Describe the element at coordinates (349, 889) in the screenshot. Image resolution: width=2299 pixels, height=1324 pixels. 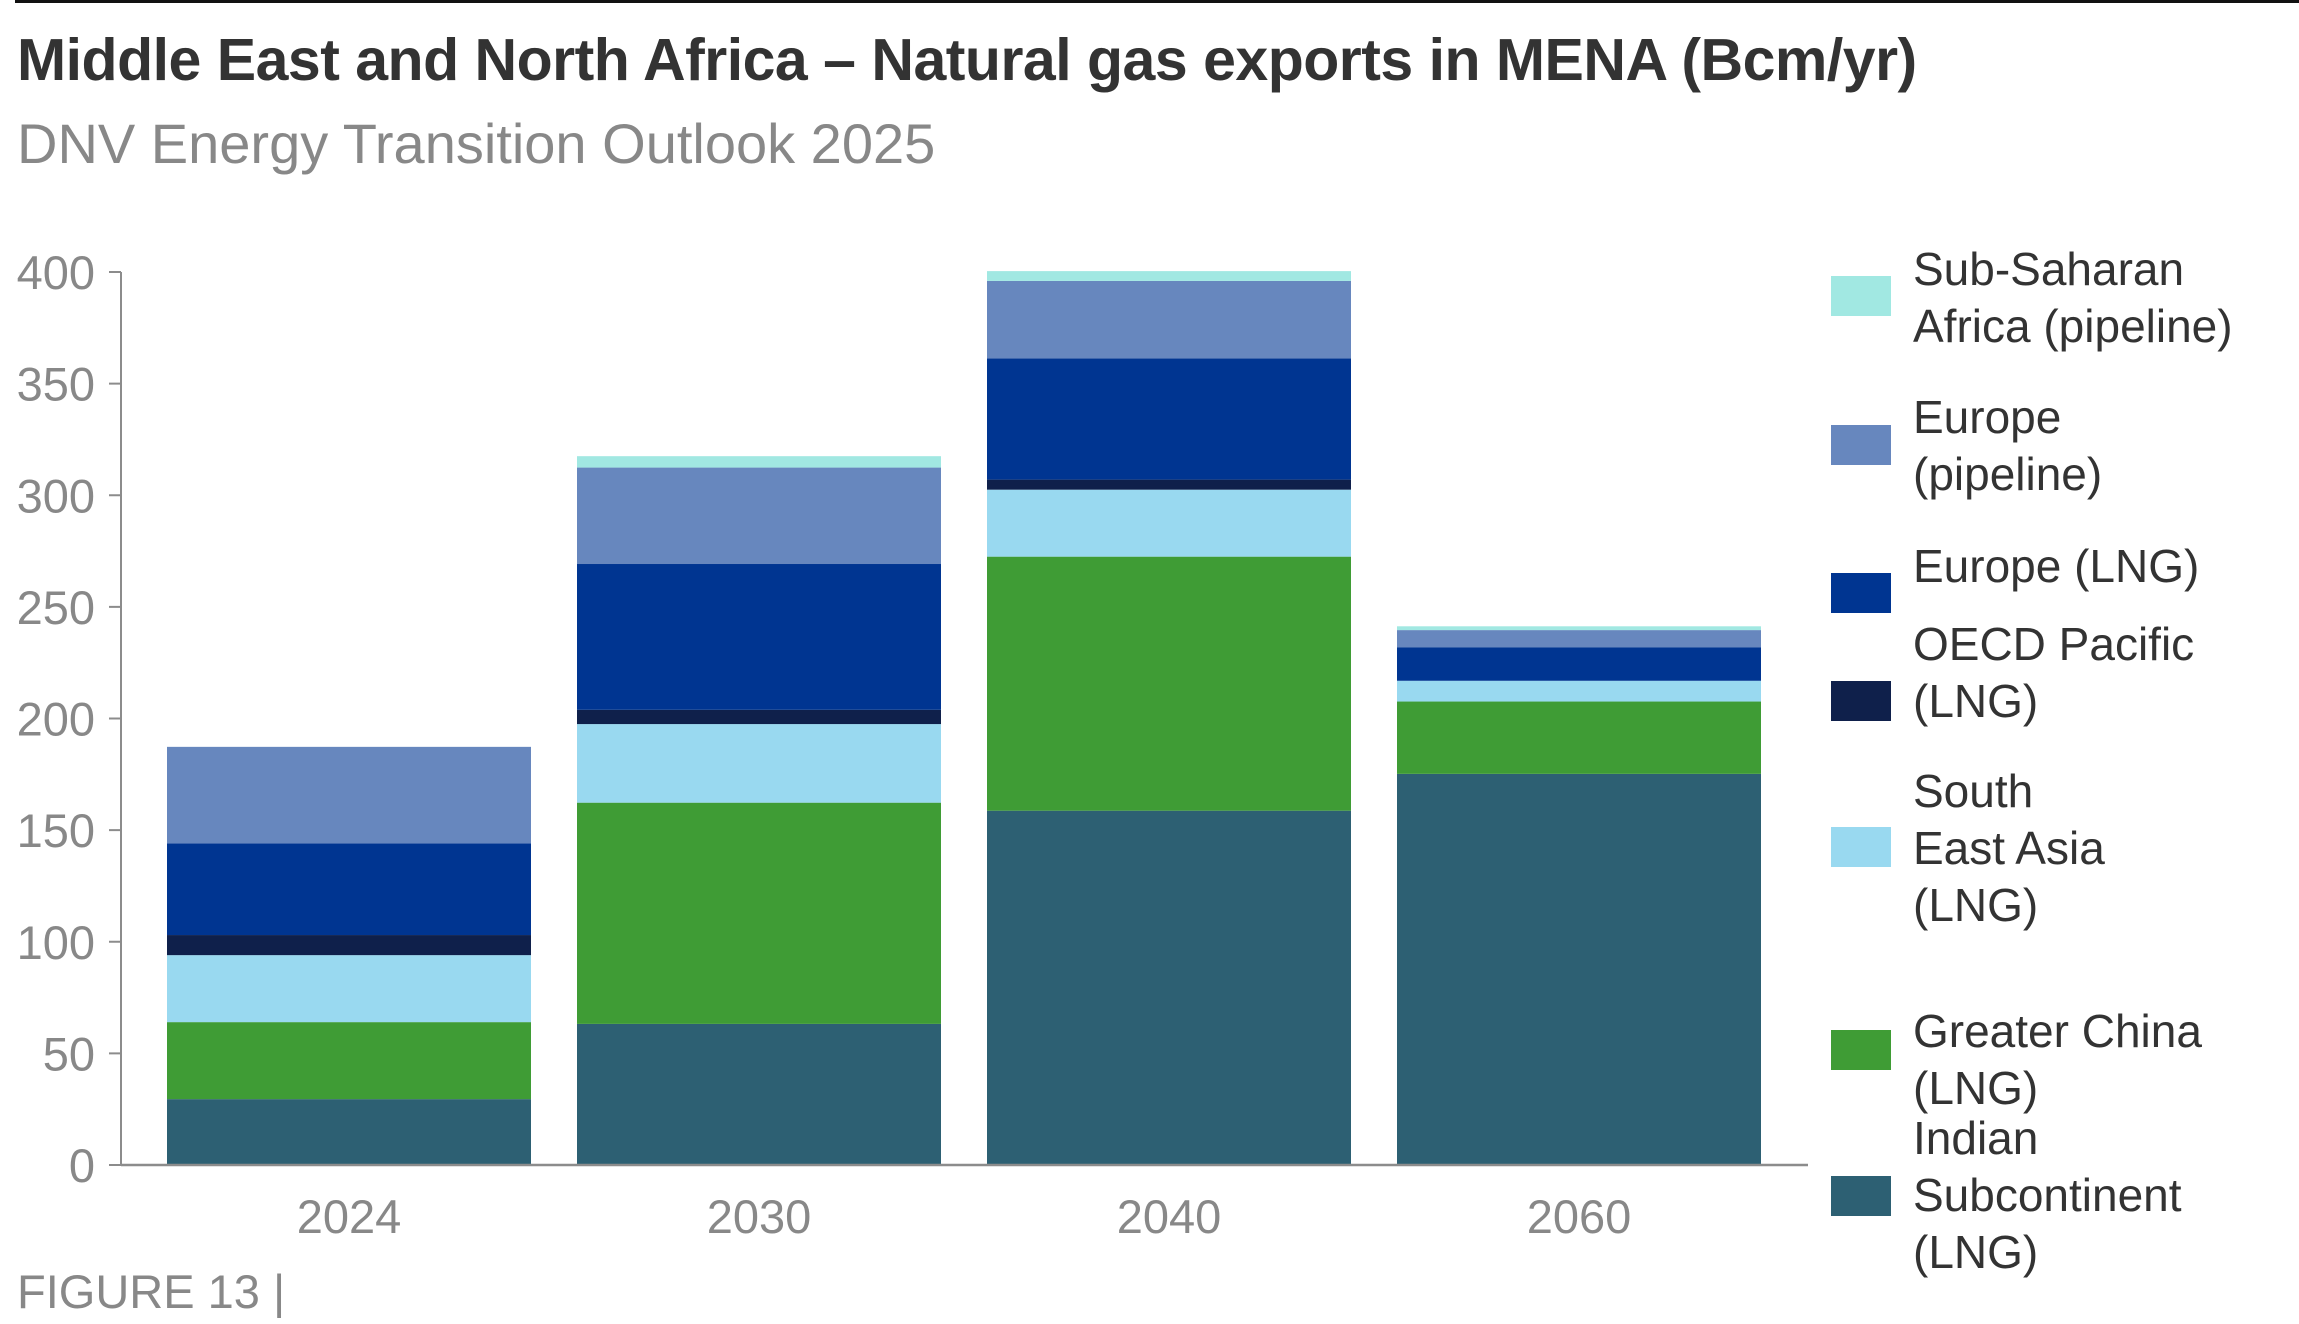
I see `bar-segment-europe-lng-2024` at that location.